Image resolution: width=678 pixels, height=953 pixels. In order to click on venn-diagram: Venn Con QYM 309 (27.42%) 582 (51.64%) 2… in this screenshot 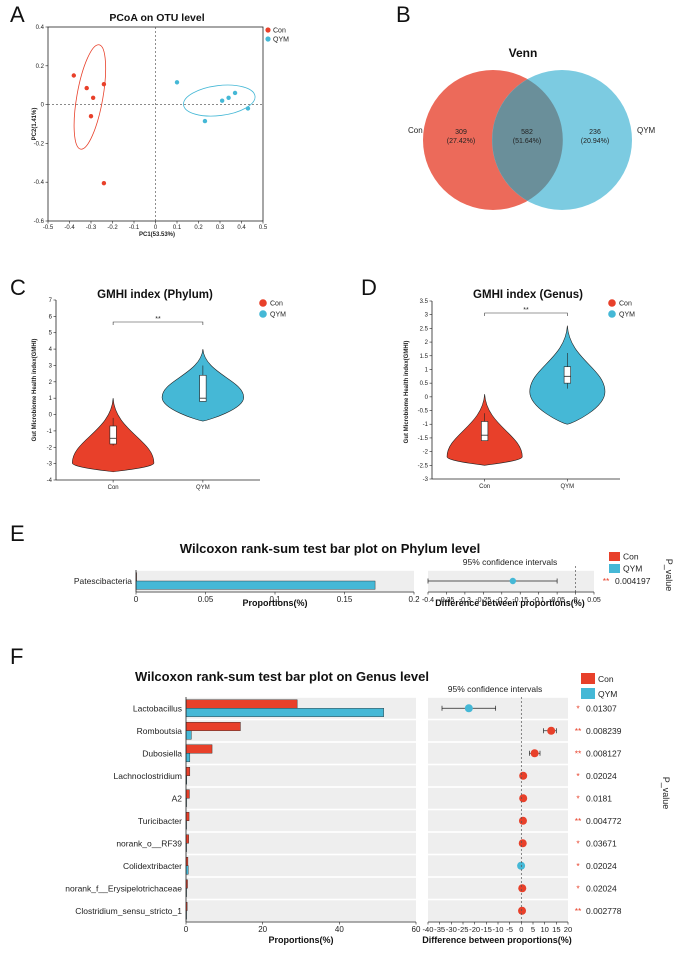, I will do `click(532, 128)`.